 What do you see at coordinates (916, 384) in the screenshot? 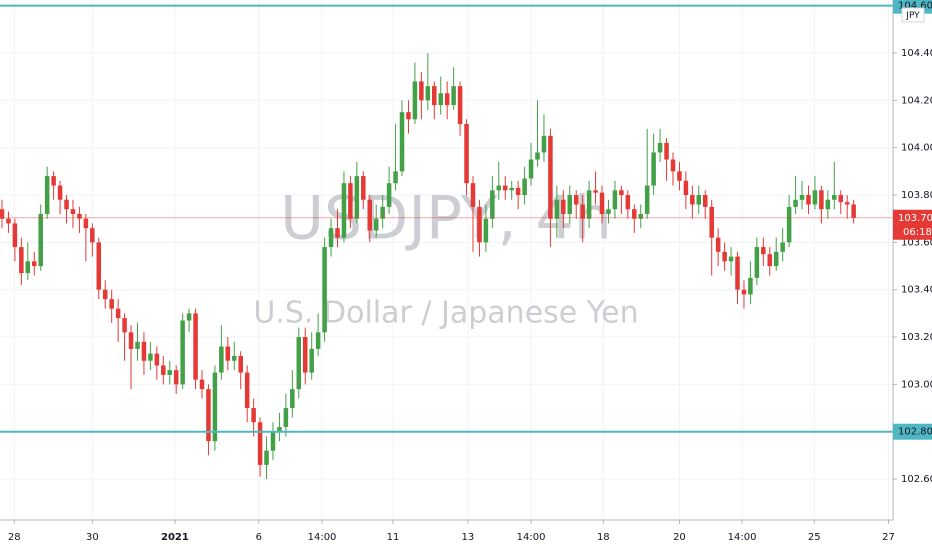
I see `y-tick-label: 103.000` at bounding box center [916, 384].